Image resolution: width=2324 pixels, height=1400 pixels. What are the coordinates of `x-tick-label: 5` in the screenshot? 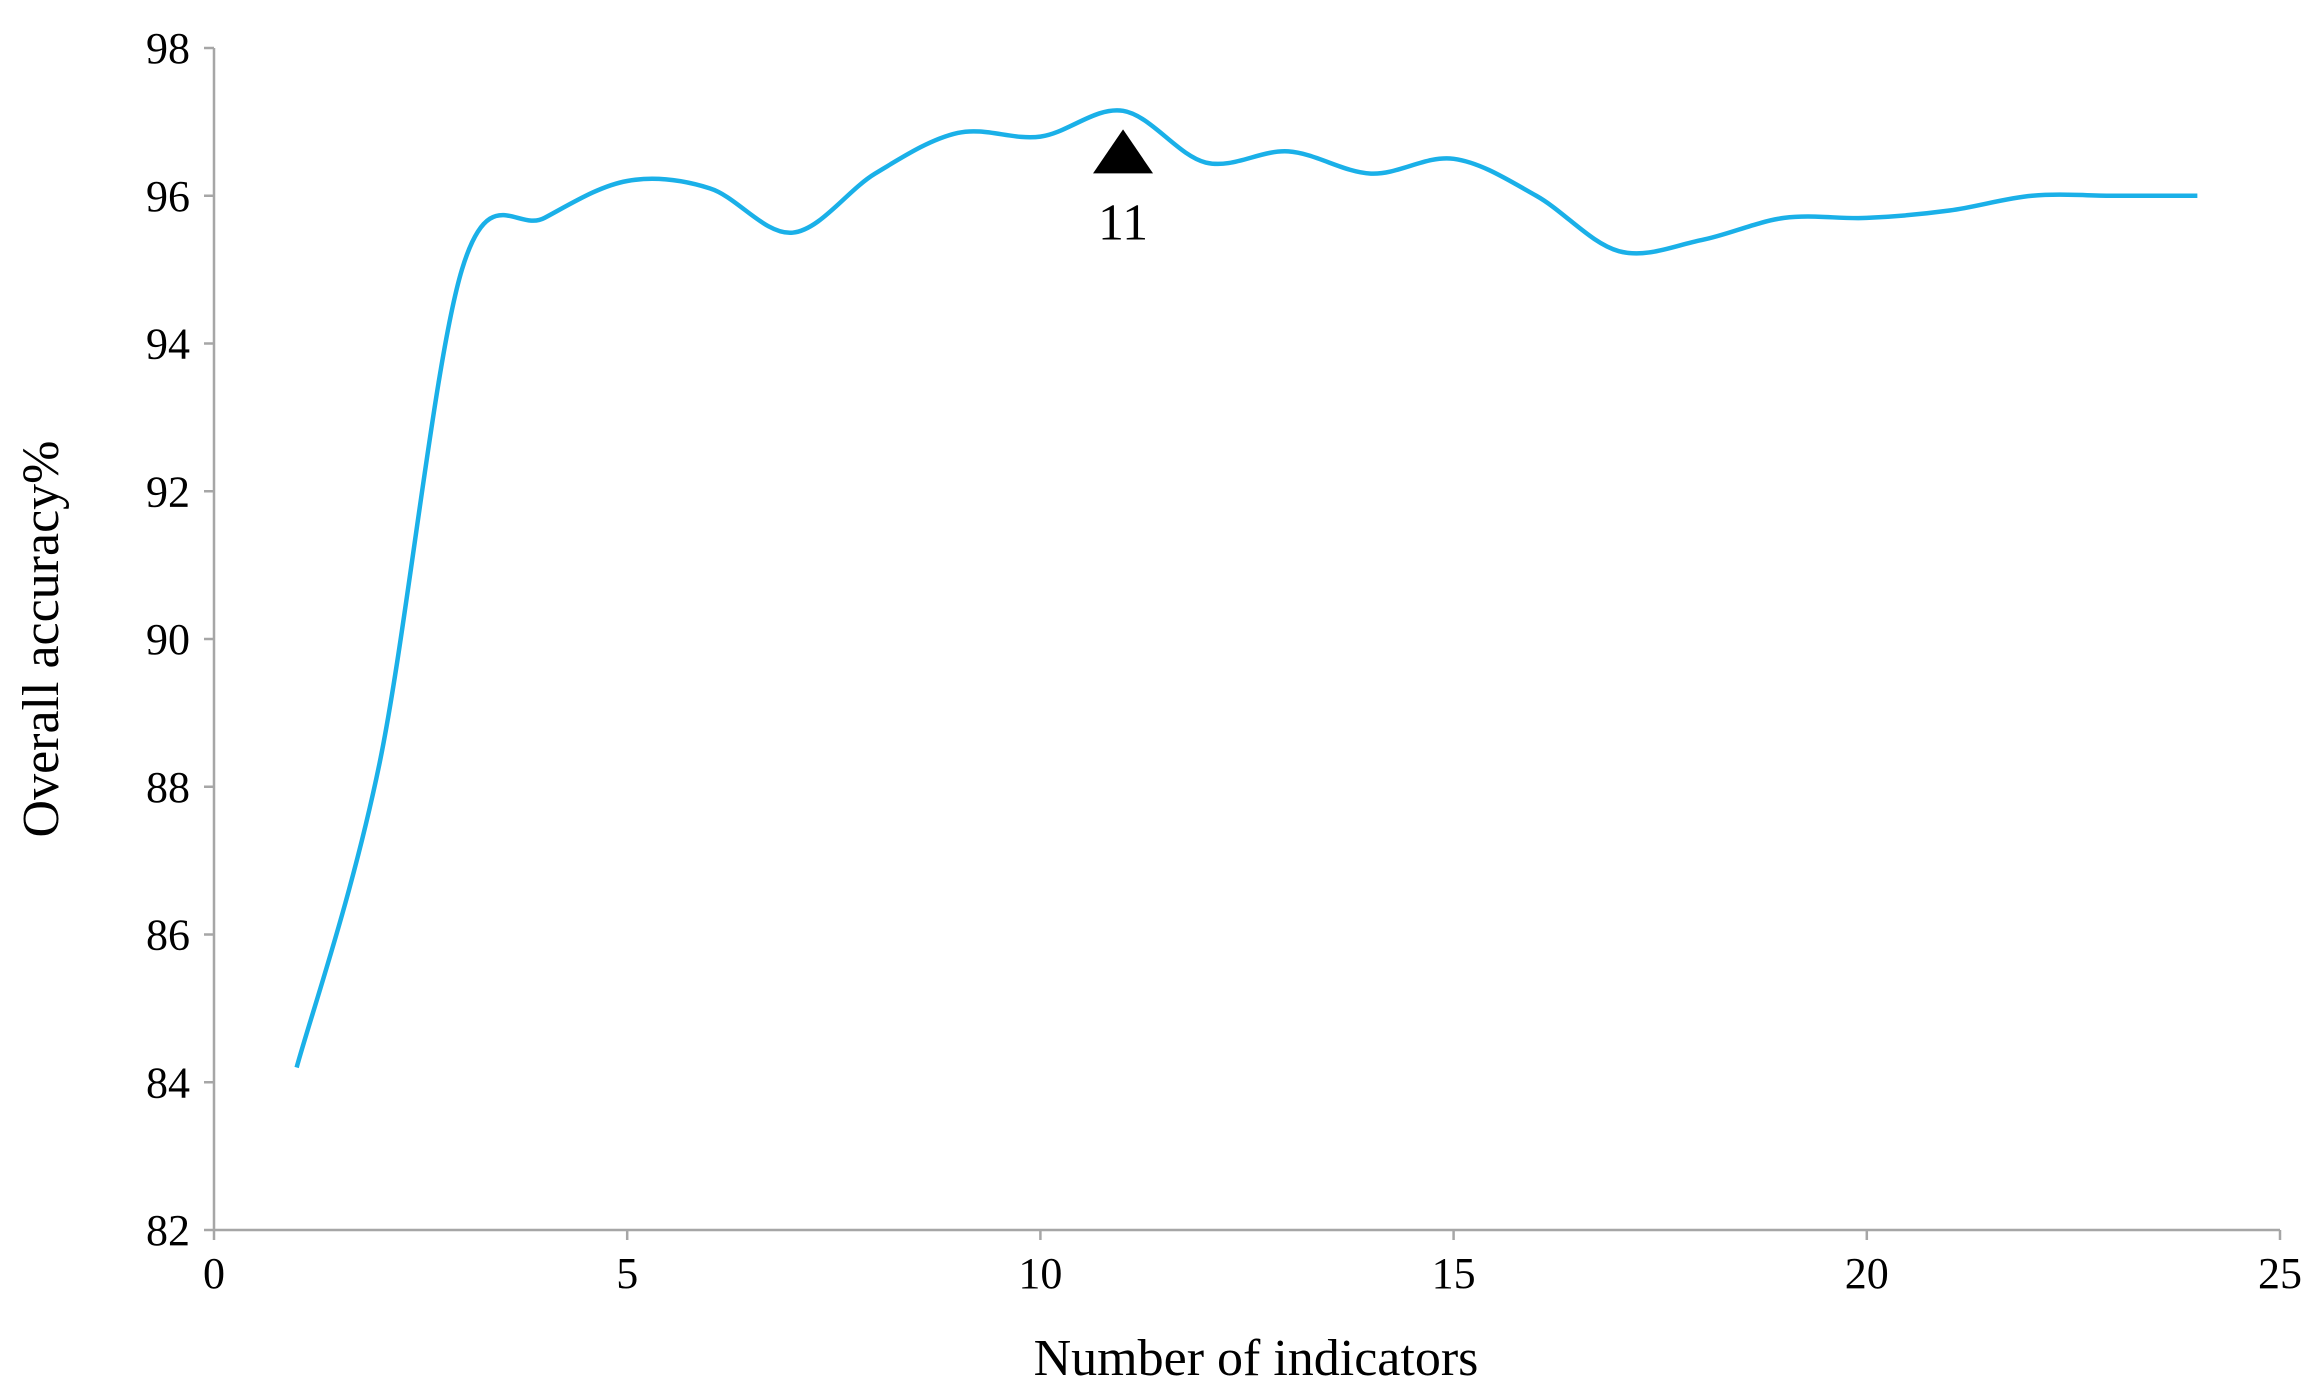 It's located at (627, 1273).